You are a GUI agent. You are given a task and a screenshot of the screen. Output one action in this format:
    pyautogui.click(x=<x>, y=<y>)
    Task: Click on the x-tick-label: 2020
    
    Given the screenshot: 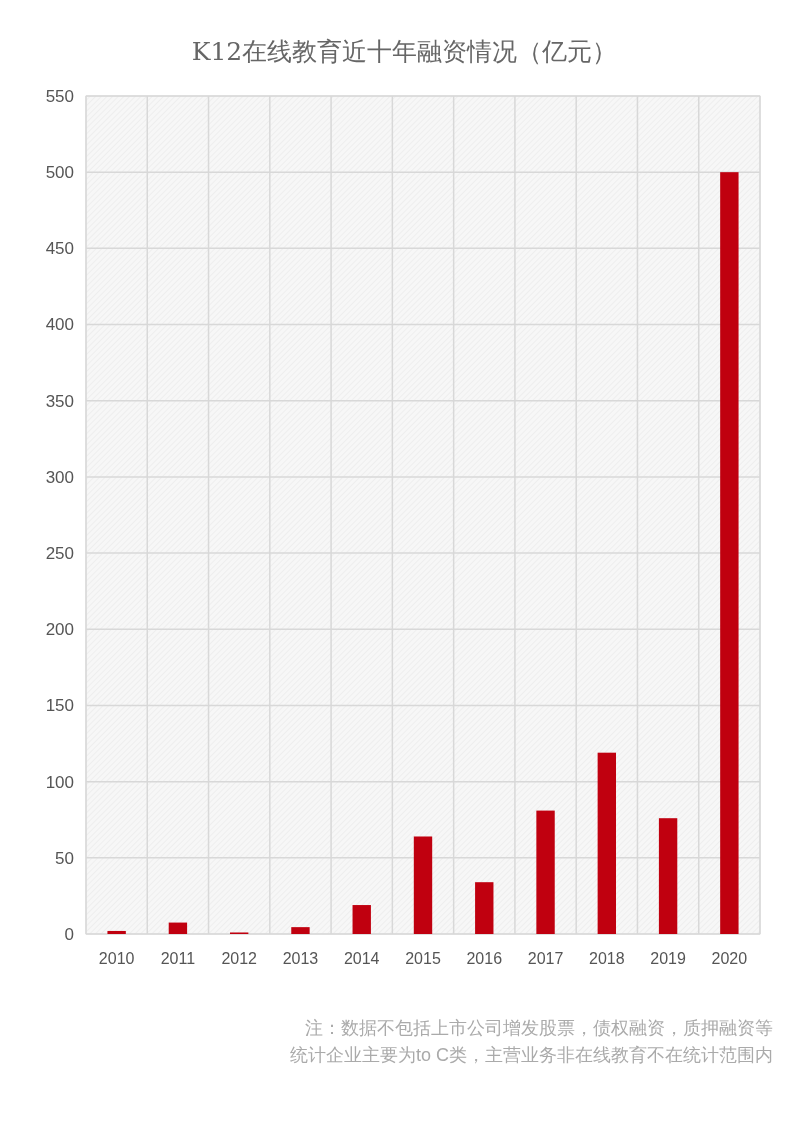 What is the action you would take?
    pyautogui.click(x=729, y=958)
    